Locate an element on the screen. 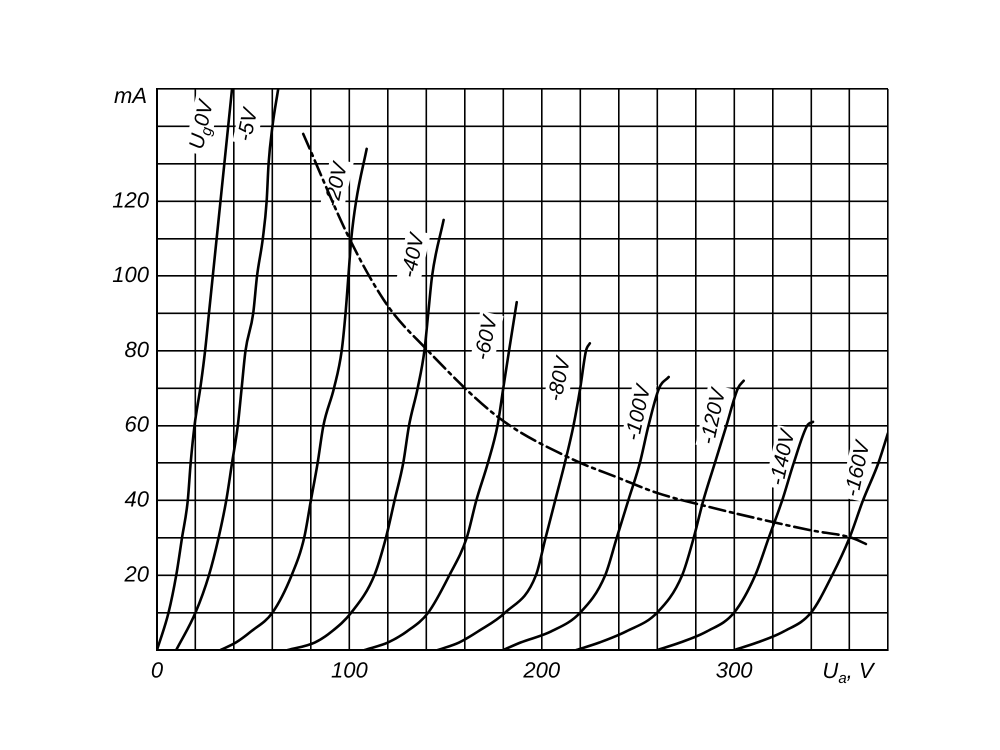 This screenshot has width=1000, height=750. text: -40V is located at coordinates (413, 255).